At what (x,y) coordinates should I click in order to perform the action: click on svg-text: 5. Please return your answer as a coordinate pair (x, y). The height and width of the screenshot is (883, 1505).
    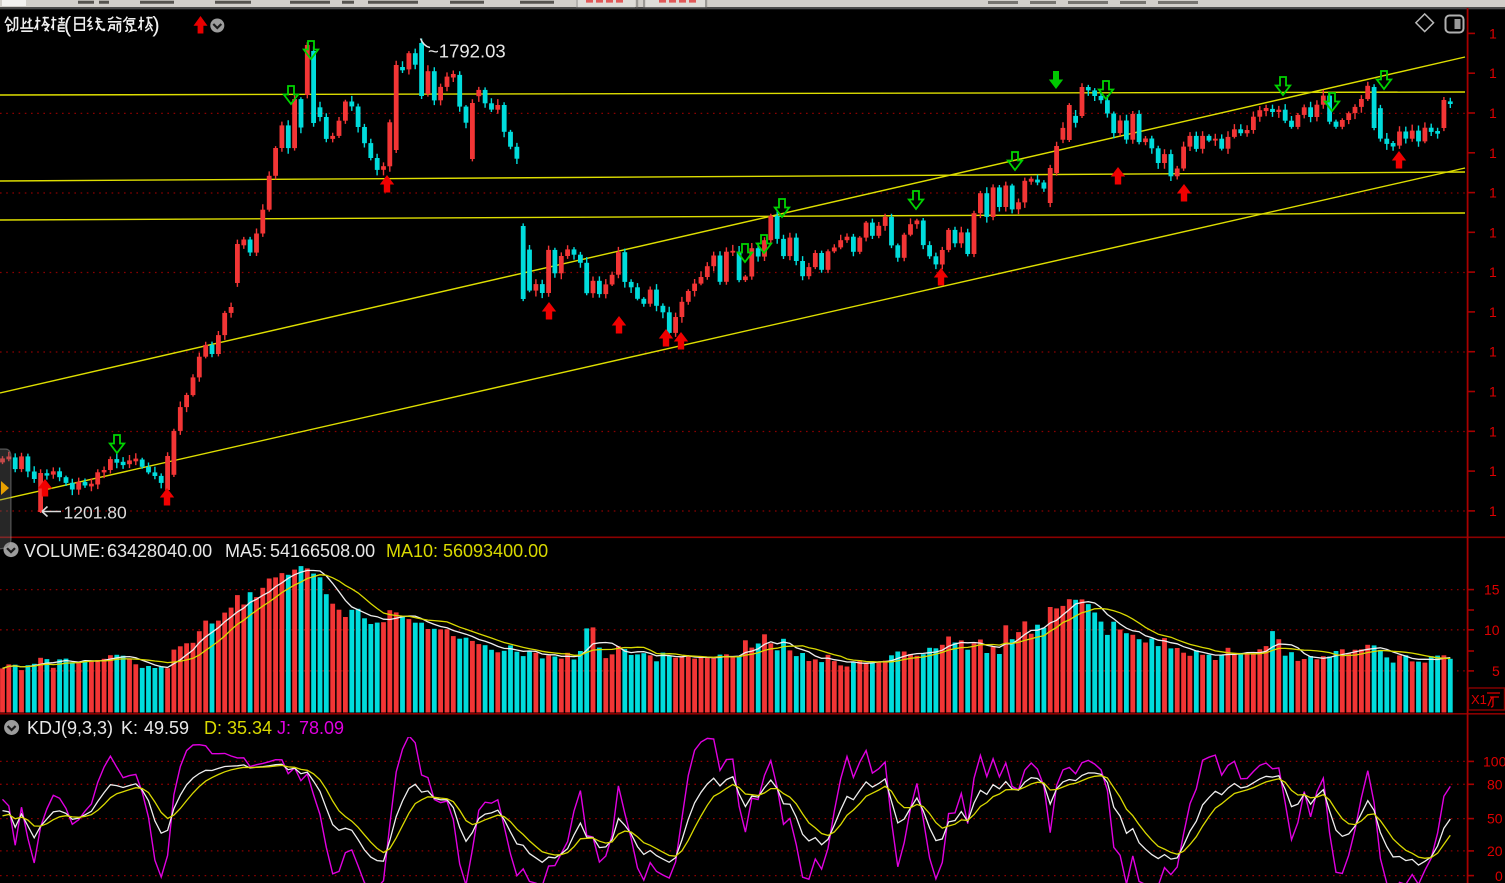
    Looking at the image, I should click on (1496, 671).